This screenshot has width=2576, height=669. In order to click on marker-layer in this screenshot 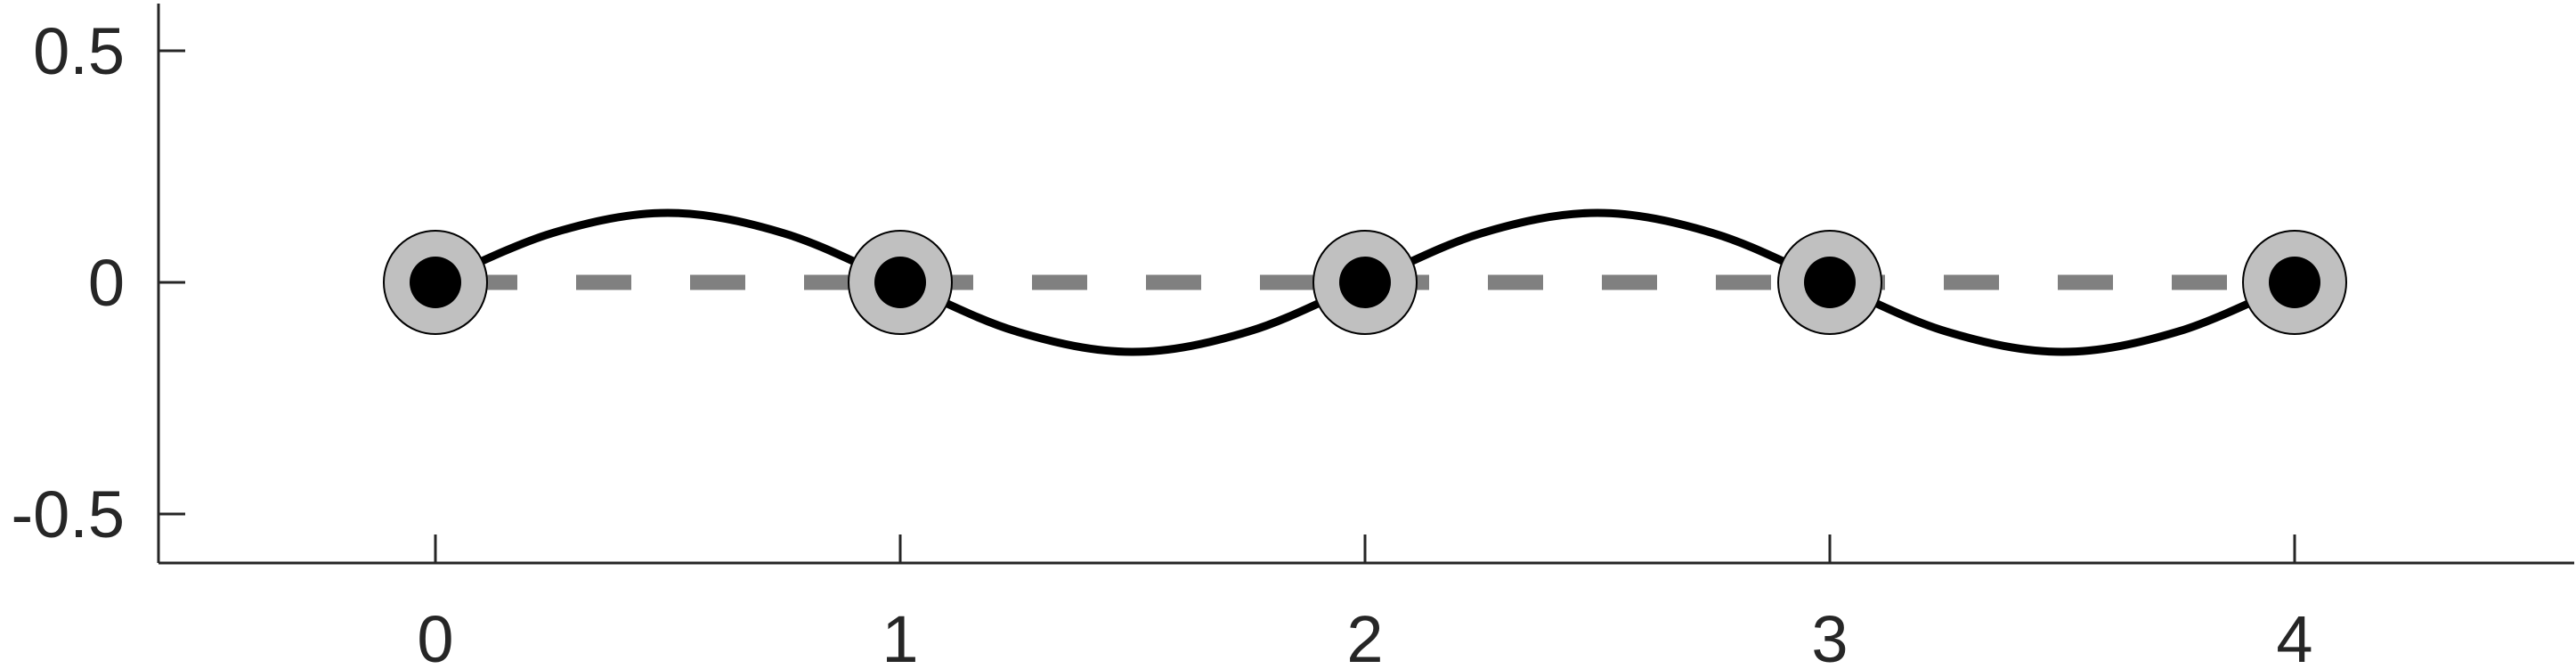, I will do `click(1365, 282)`.